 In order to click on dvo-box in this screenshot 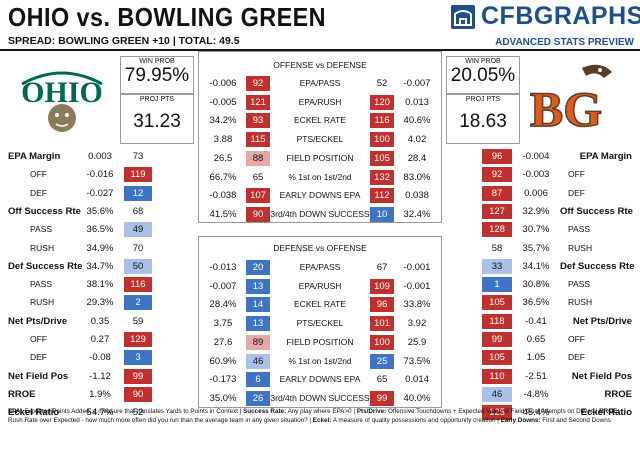, I will do `click(320, 322)`.